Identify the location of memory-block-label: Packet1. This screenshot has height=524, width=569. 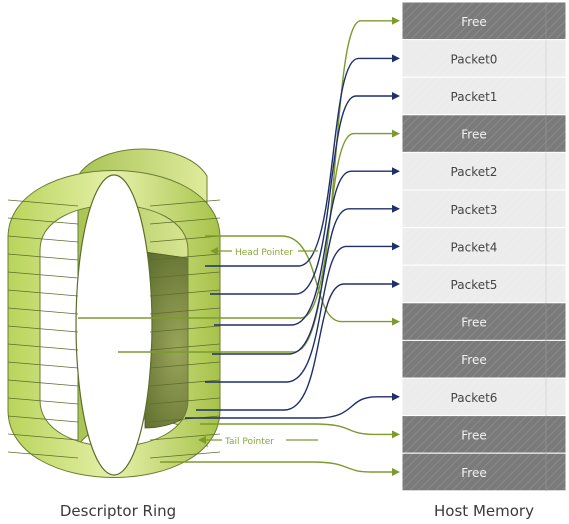
(474, 97).